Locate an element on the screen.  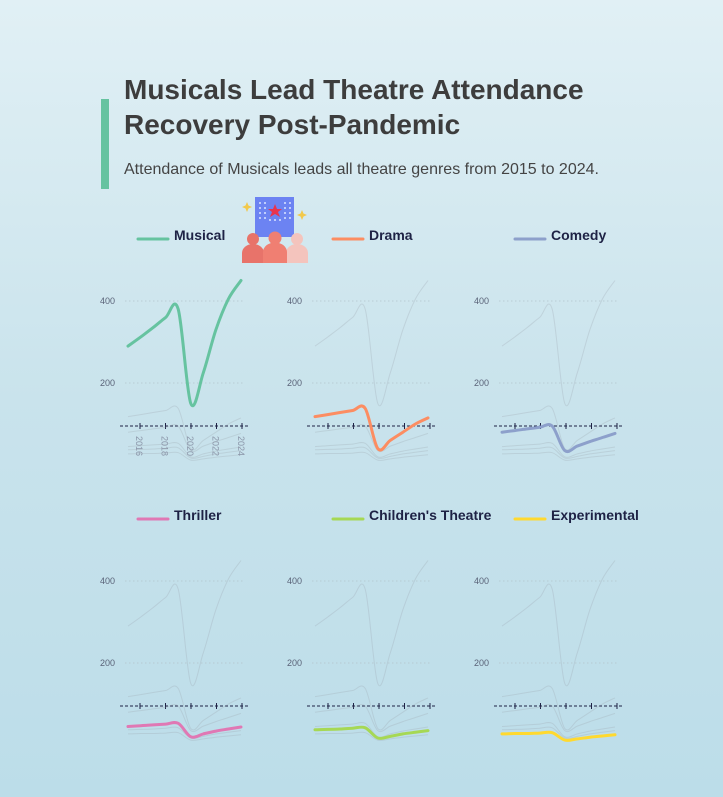
panel-drama: Drama 200 400 is located at coordinates (361, 344).